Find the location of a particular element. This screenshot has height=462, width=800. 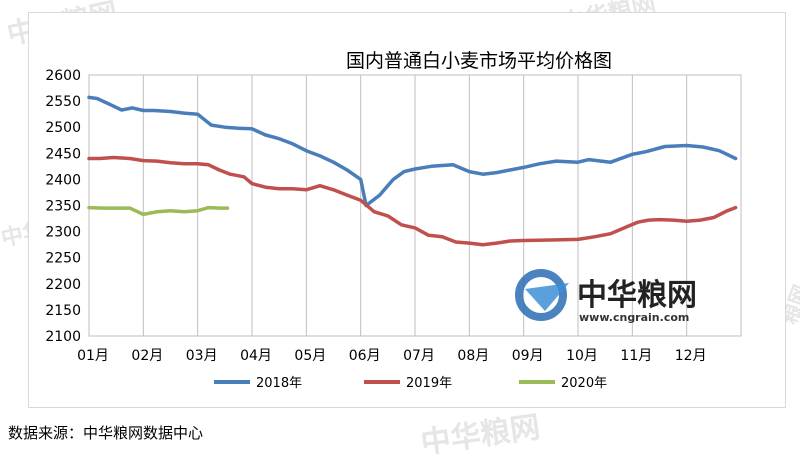

x-tick-label: 06月 is located at coordinates (365, 356).